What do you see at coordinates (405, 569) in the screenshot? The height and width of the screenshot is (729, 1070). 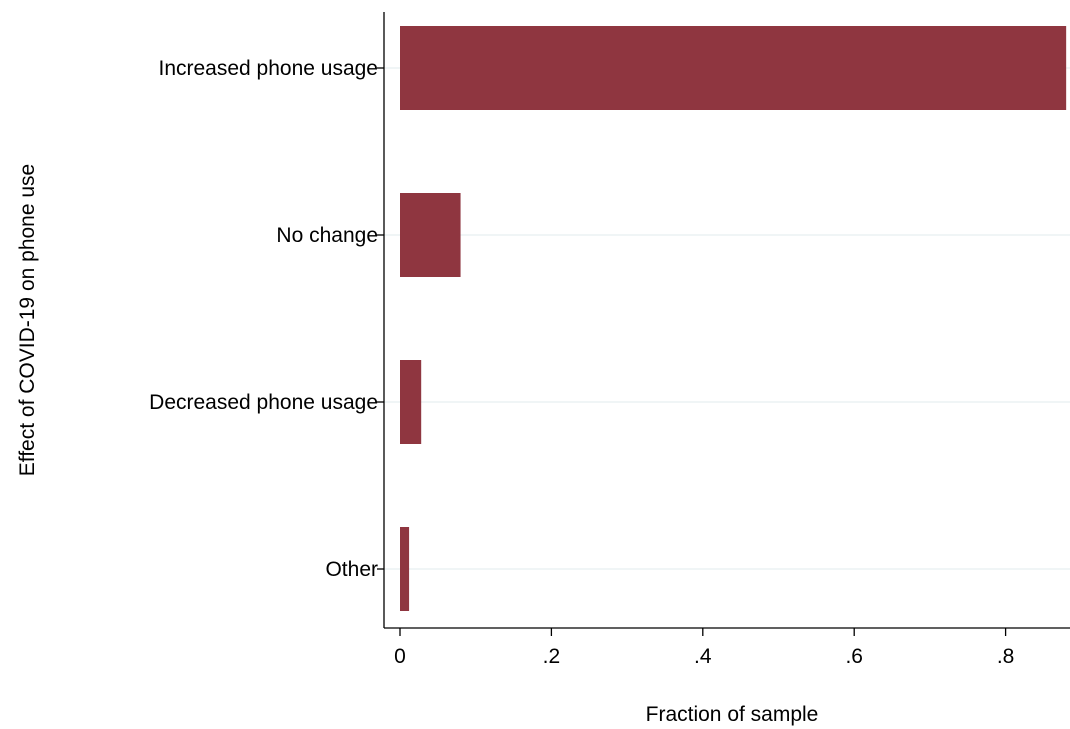 I see `bar-other` at bounding box center [405, 569].